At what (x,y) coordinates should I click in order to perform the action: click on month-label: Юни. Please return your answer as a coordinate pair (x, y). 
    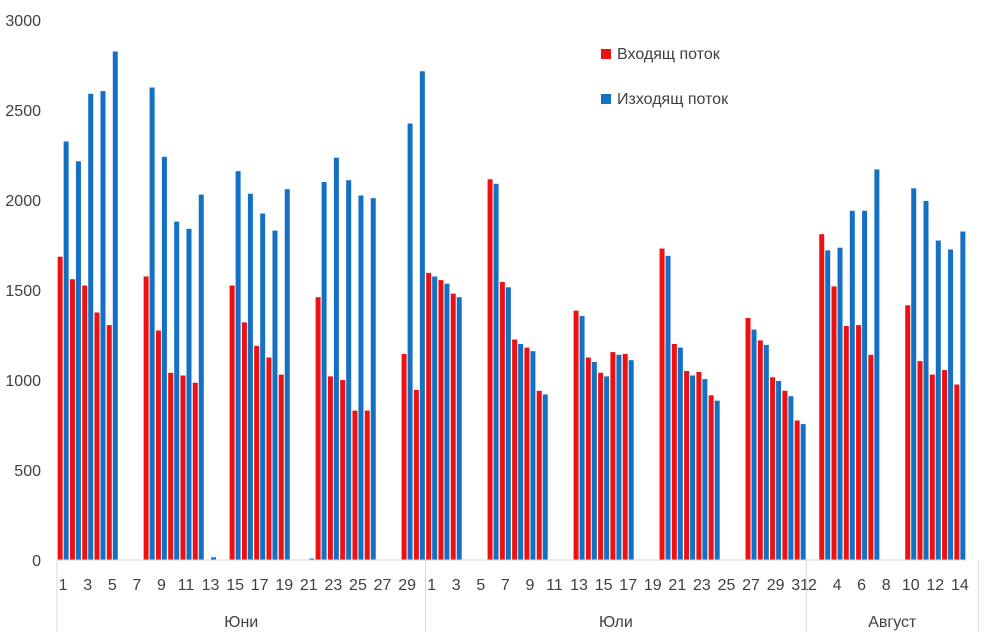
    Looking at the image, I should click on (241, 622).